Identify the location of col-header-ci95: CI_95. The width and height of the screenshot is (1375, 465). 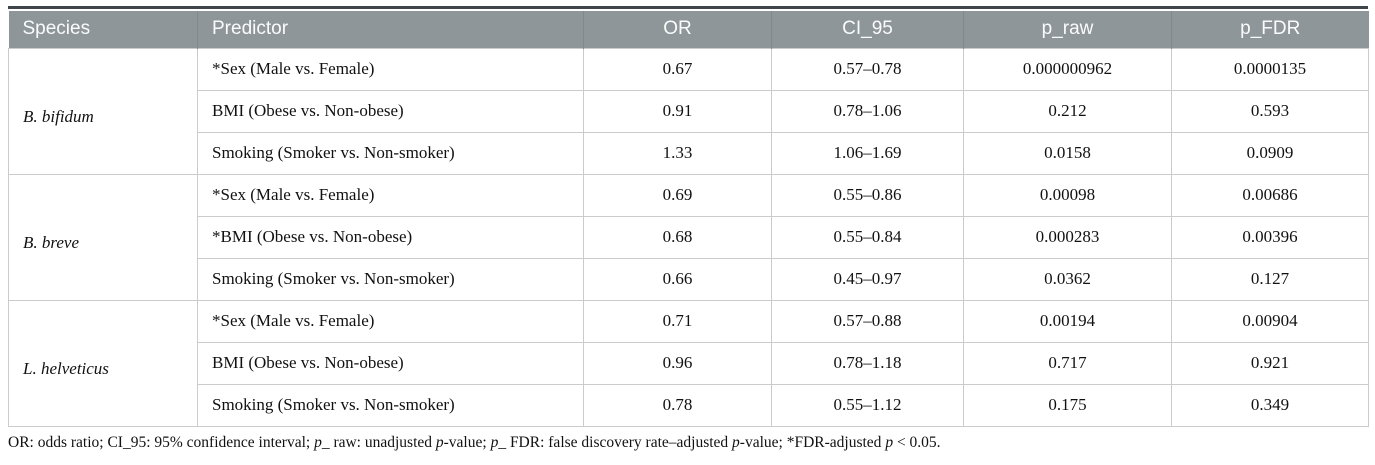
(867, 29).